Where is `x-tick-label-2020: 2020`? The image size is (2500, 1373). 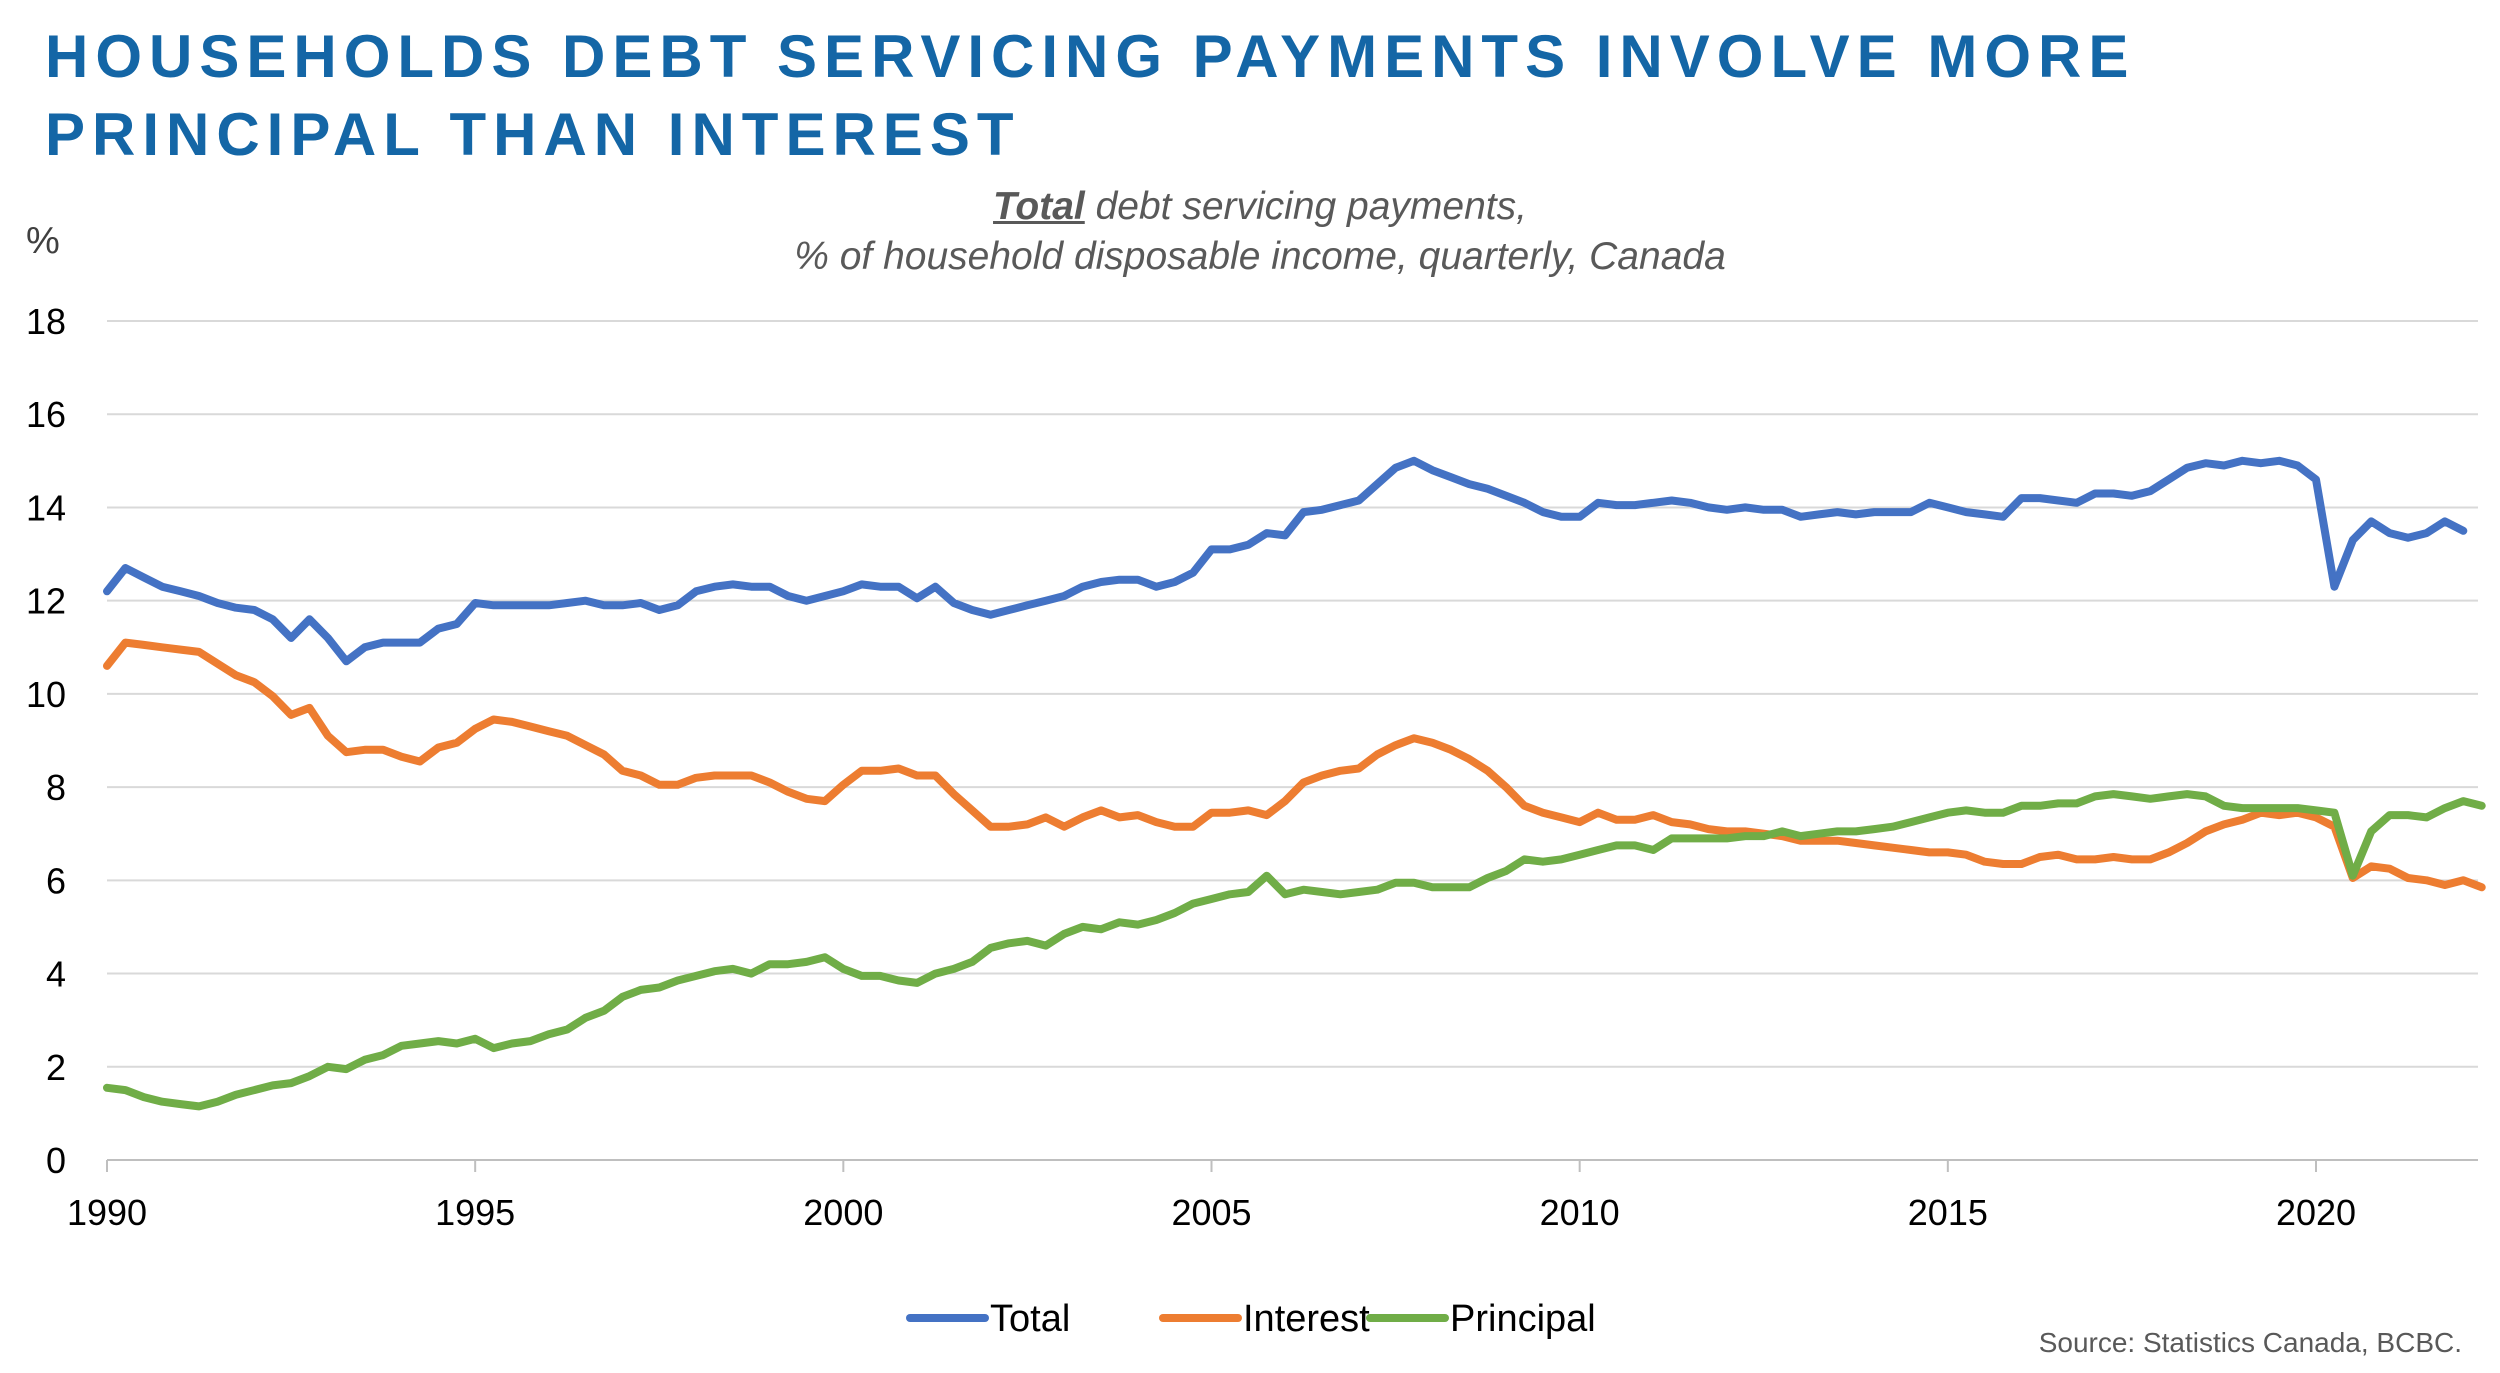
x-tick-label-2020: 2020 is located at coordinates (2316, 1212).